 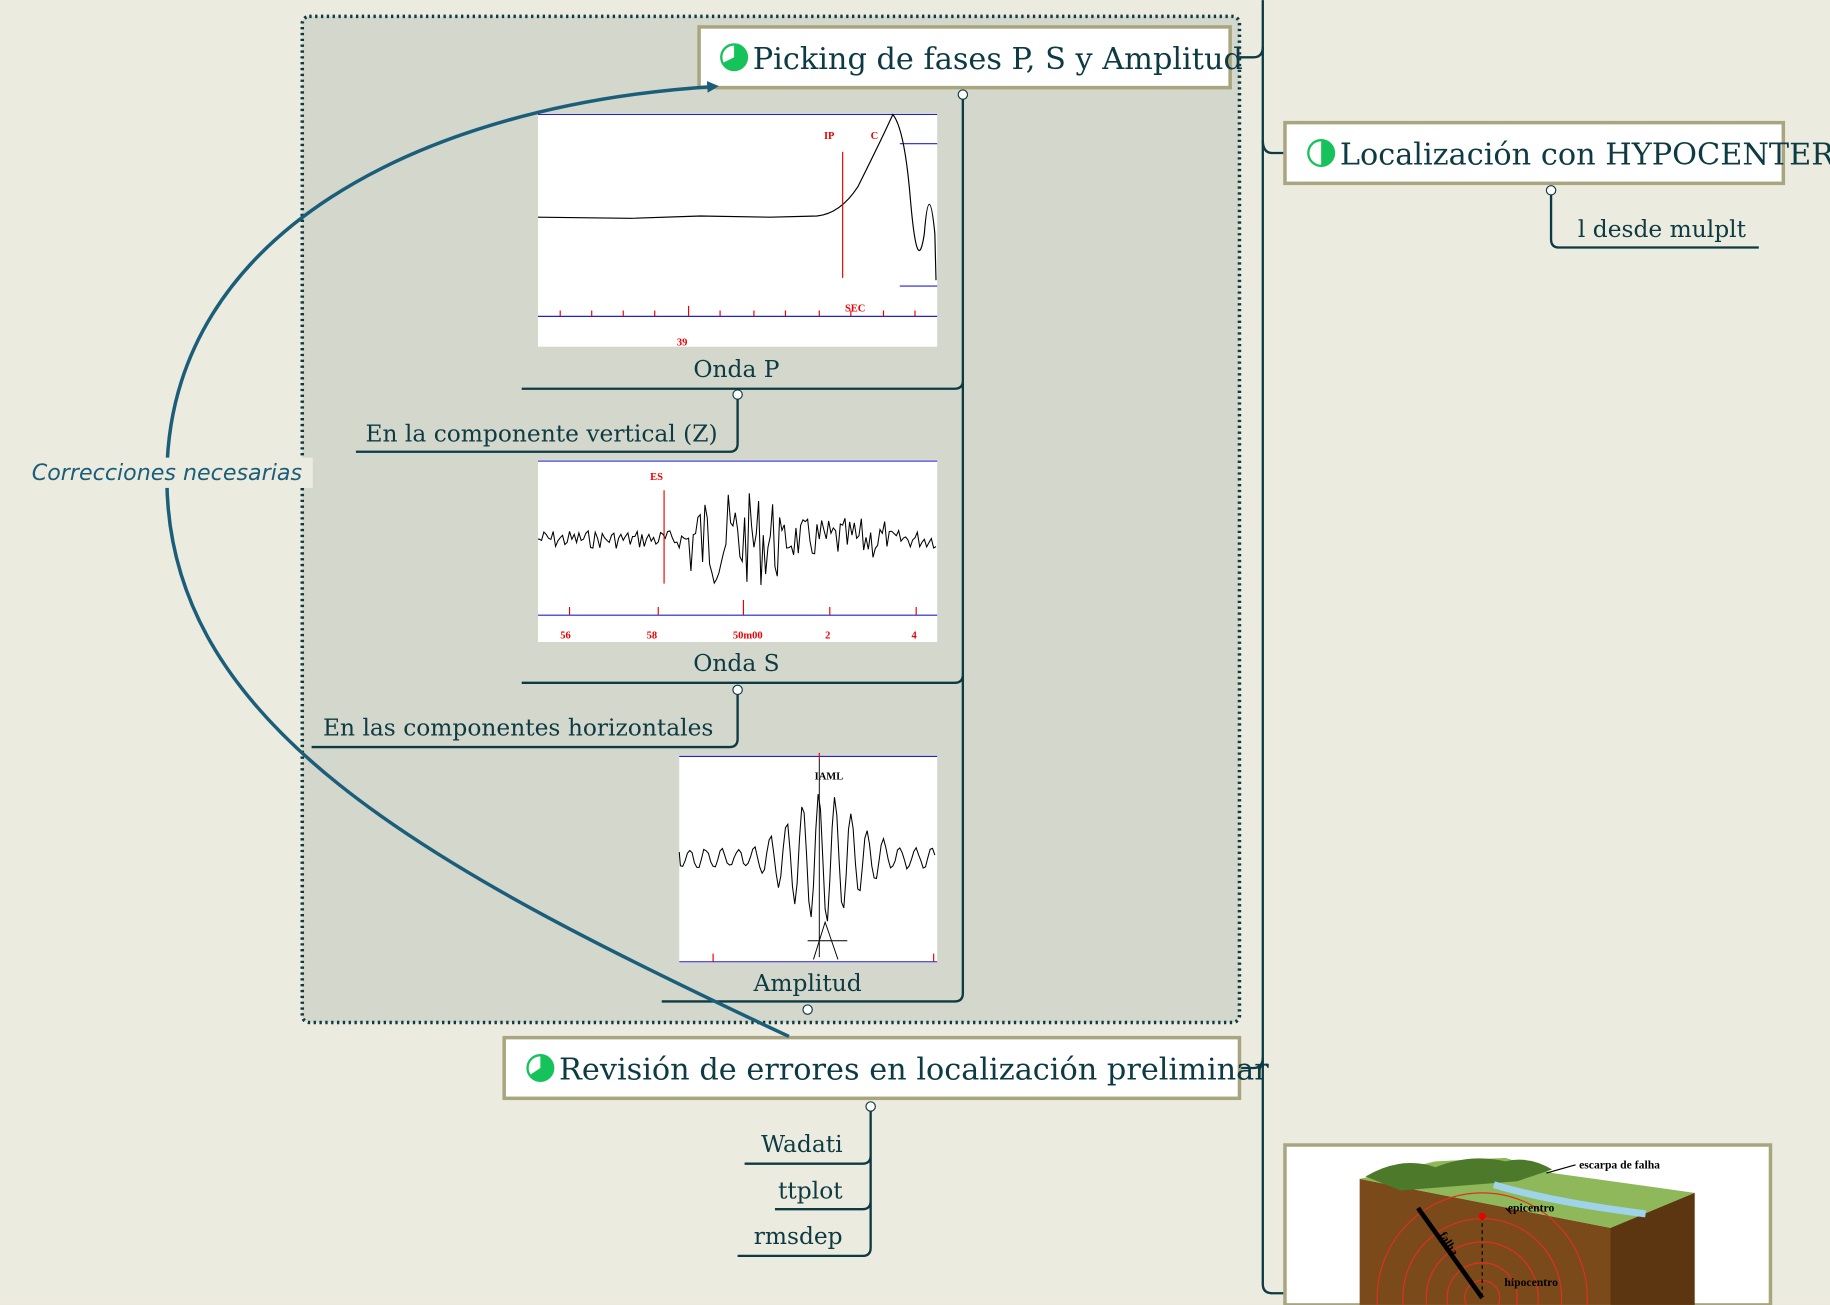 I want to click on topic-label: En las componentes horizontales, so click(x=518, y=727).